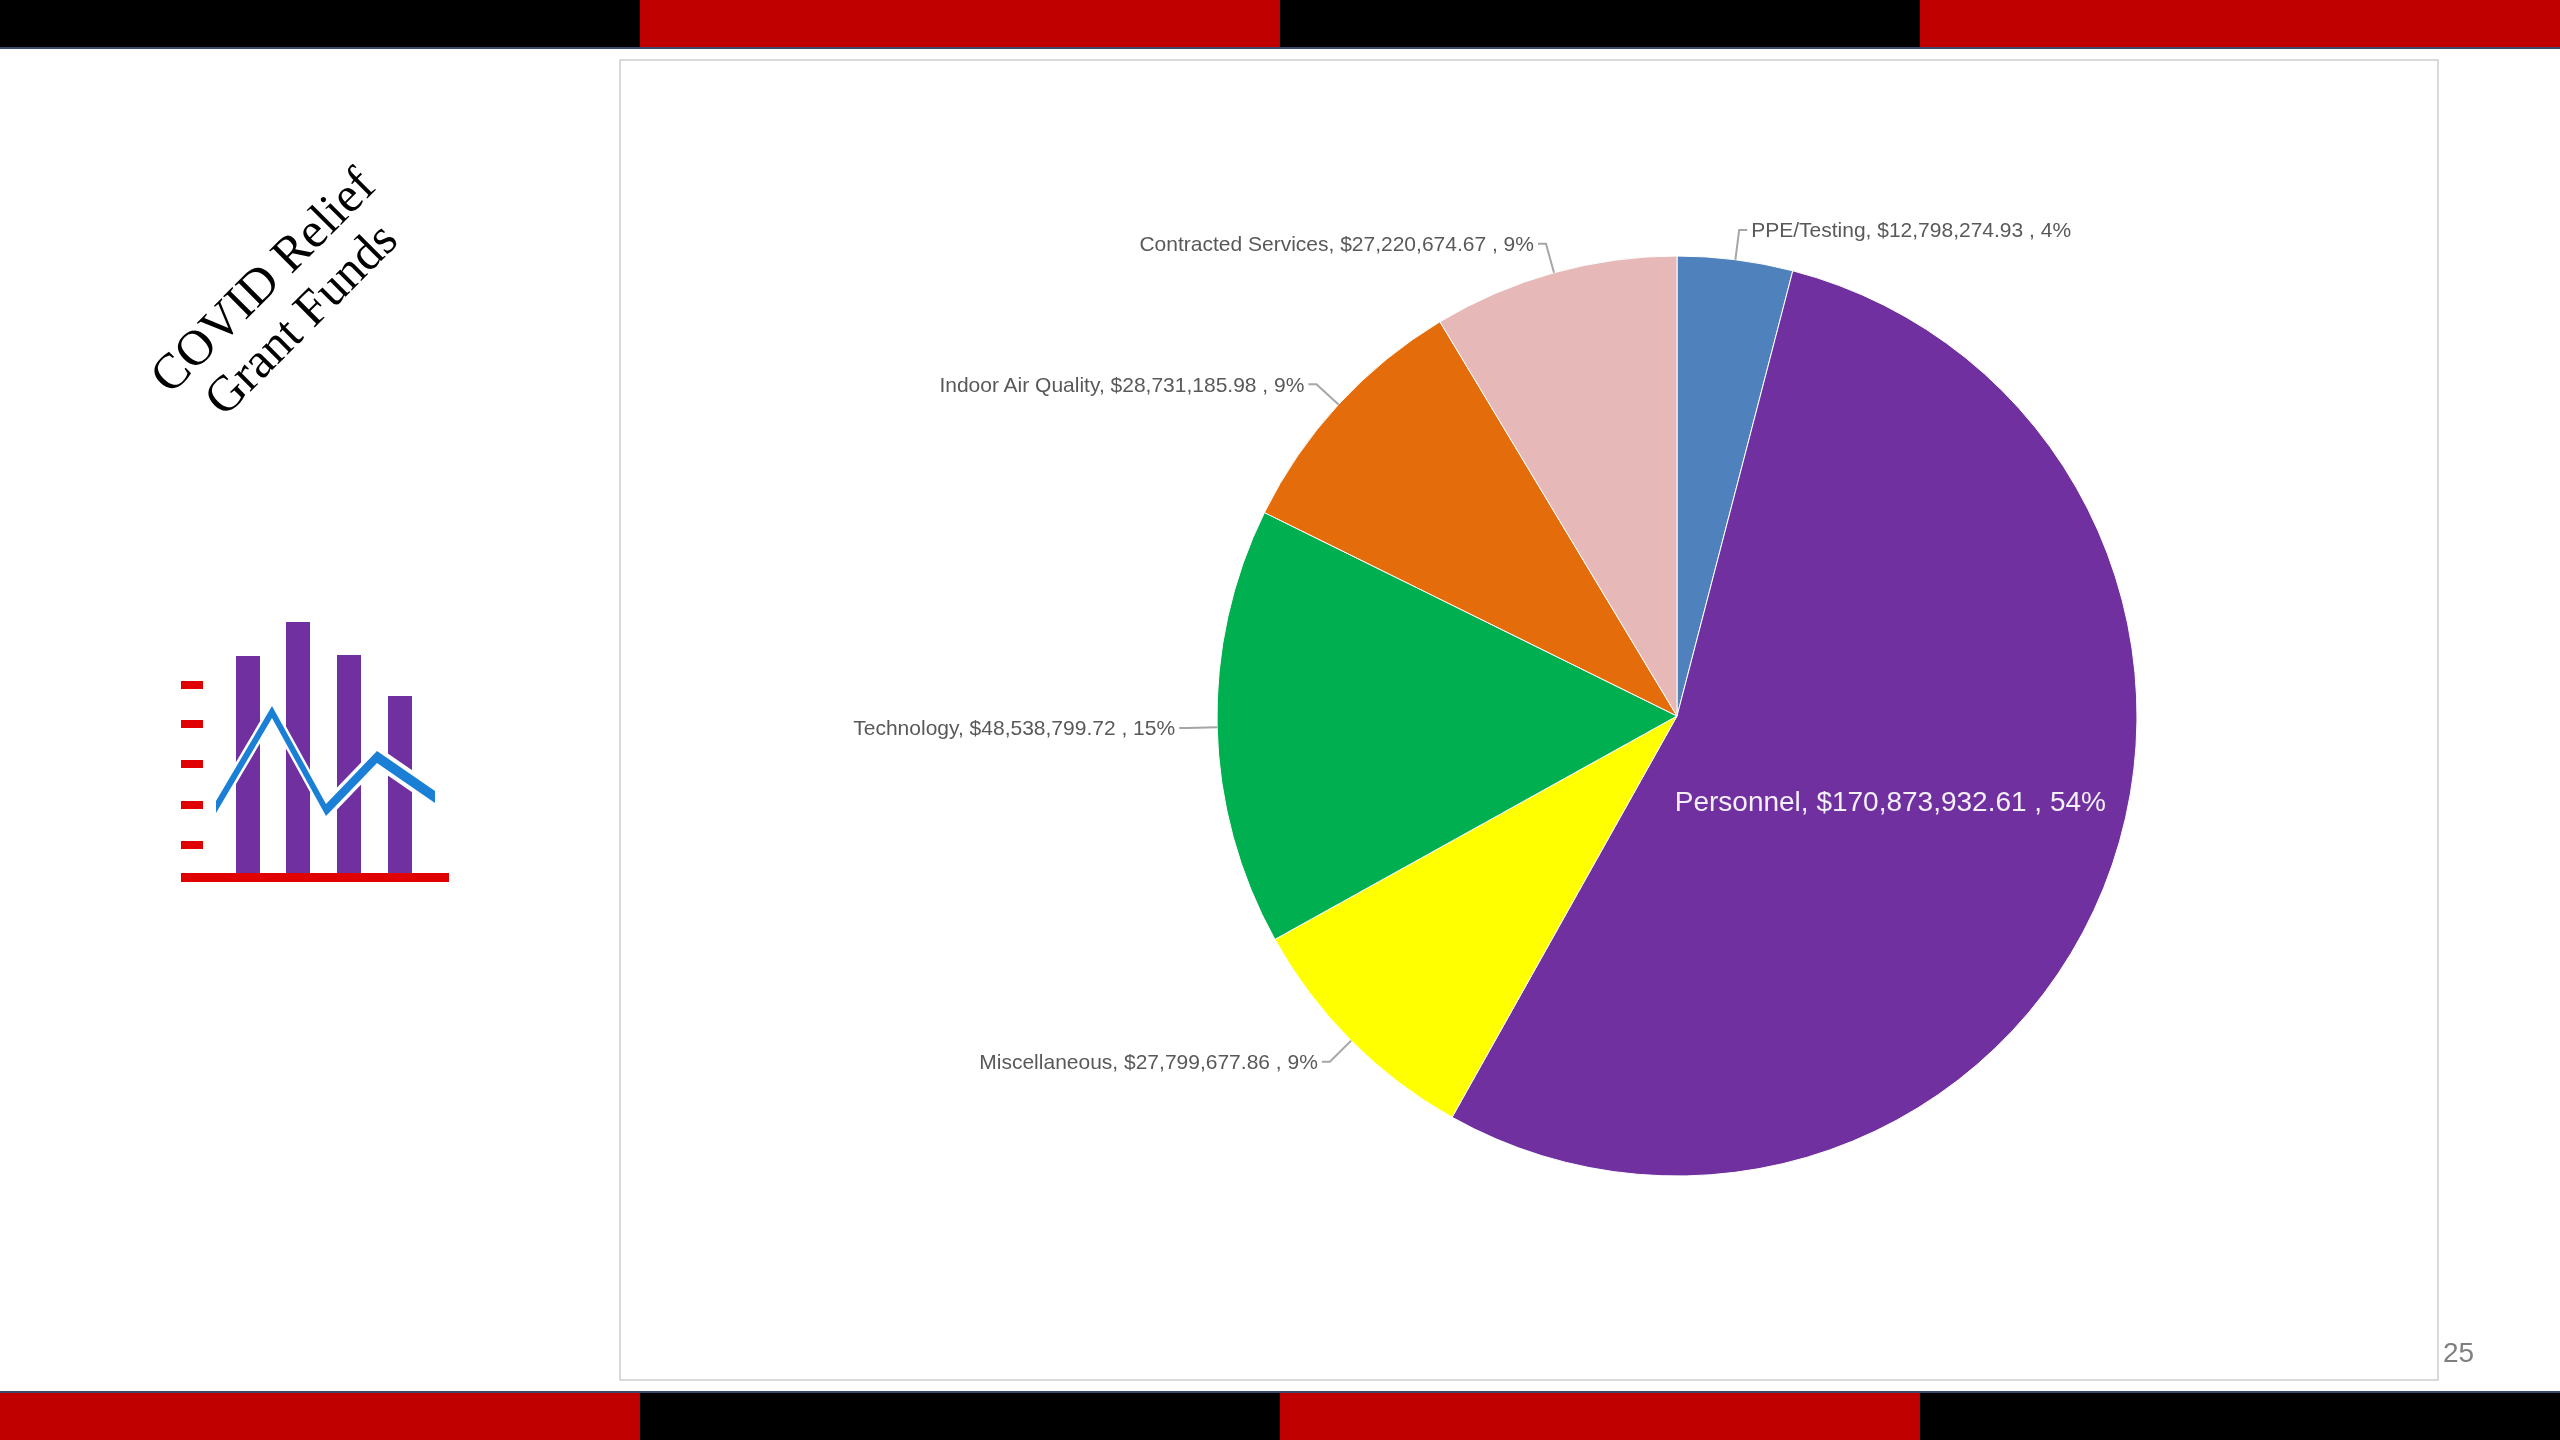 Image resolution: width=2560 pixels, height=1440 pixels. What do you see at coordinates (2459, 1353) in the screenshot?
I see `text: 25` at bounding box center [2459, 1353].